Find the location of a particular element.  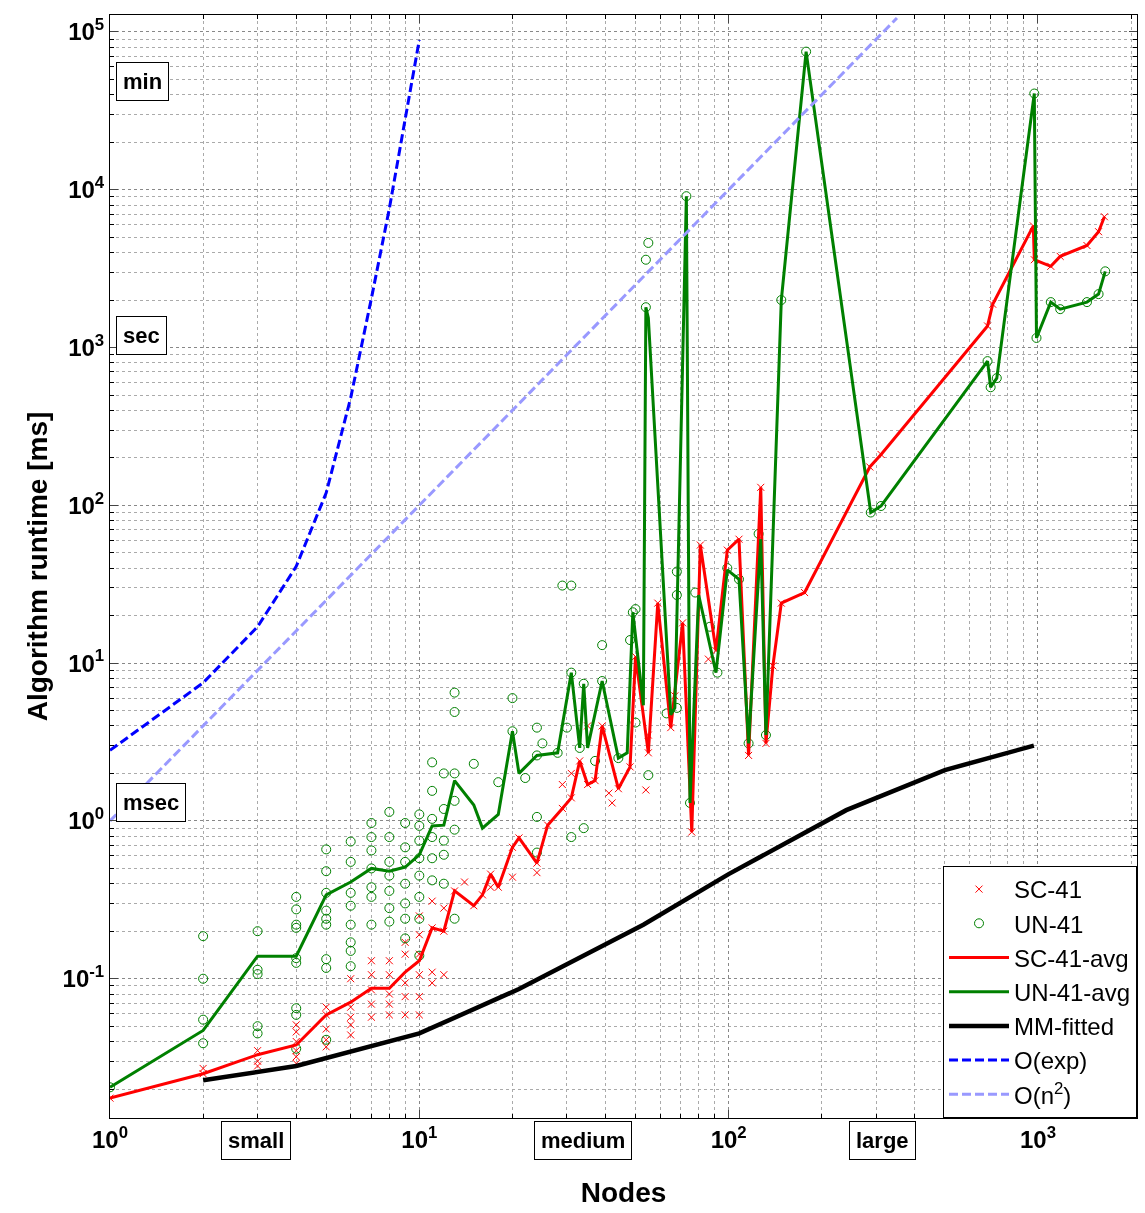

legend-label: O(n$^{2}$) is located at coordinates (1043, 1093).